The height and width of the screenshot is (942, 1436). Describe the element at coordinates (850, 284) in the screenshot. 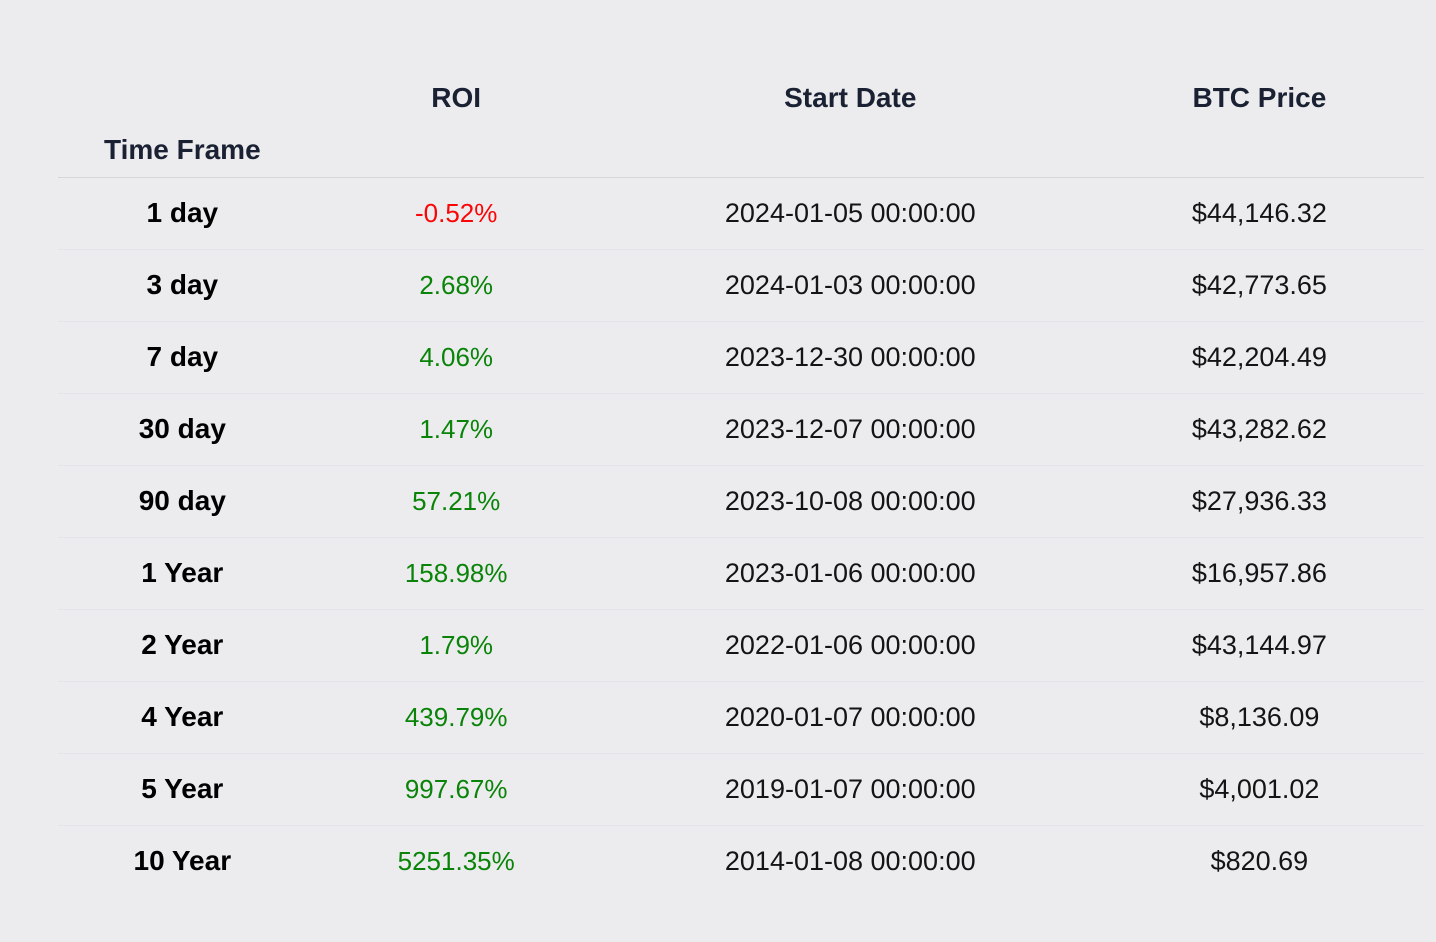

I see `start-date-value: 2024-01-03 00:00:00` at that location.